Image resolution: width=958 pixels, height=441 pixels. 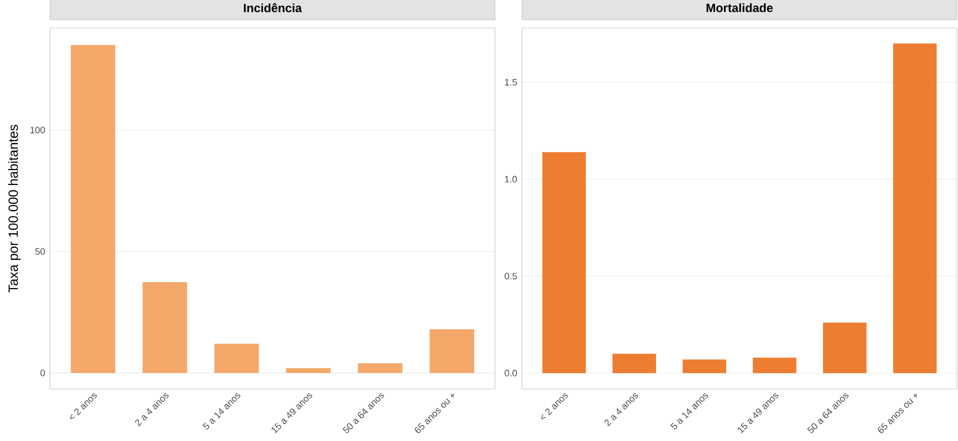 I want to click on chart-title: Incidência, so click(x=273, y=7).